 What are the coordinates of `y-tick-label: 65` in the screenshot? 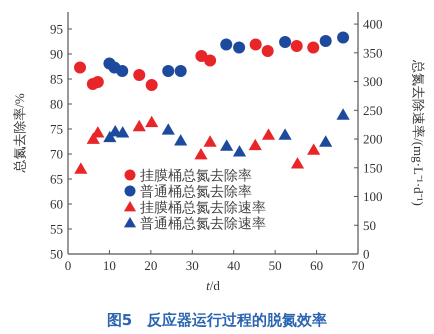 It's located at (56, 179).